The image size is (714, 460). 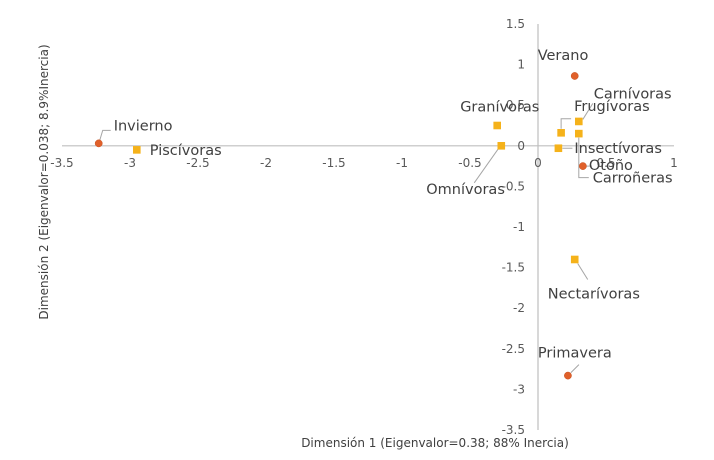 What do you see at coordinates (574, 76) in the screenshot?
I see `point-verano` at bounding box center [574, 76].